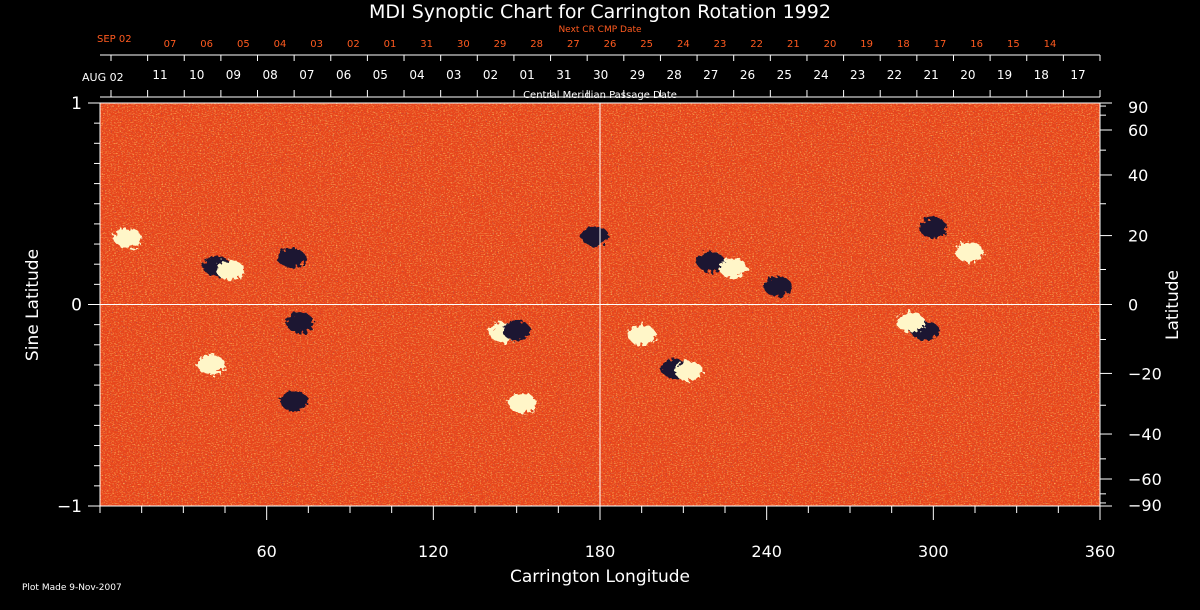  What do you see at coordinates (280, 44) in the screenshot?
I see `next-date-label: 04` at bounding box center [280, 44].